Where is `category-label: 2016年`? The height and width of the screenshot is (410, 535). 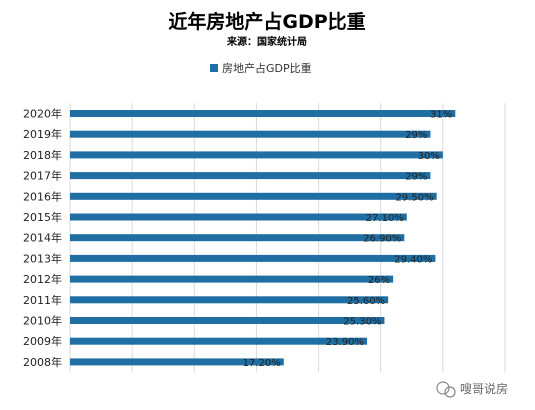 category-label: 2016年 is located at coordinates (42, 196).